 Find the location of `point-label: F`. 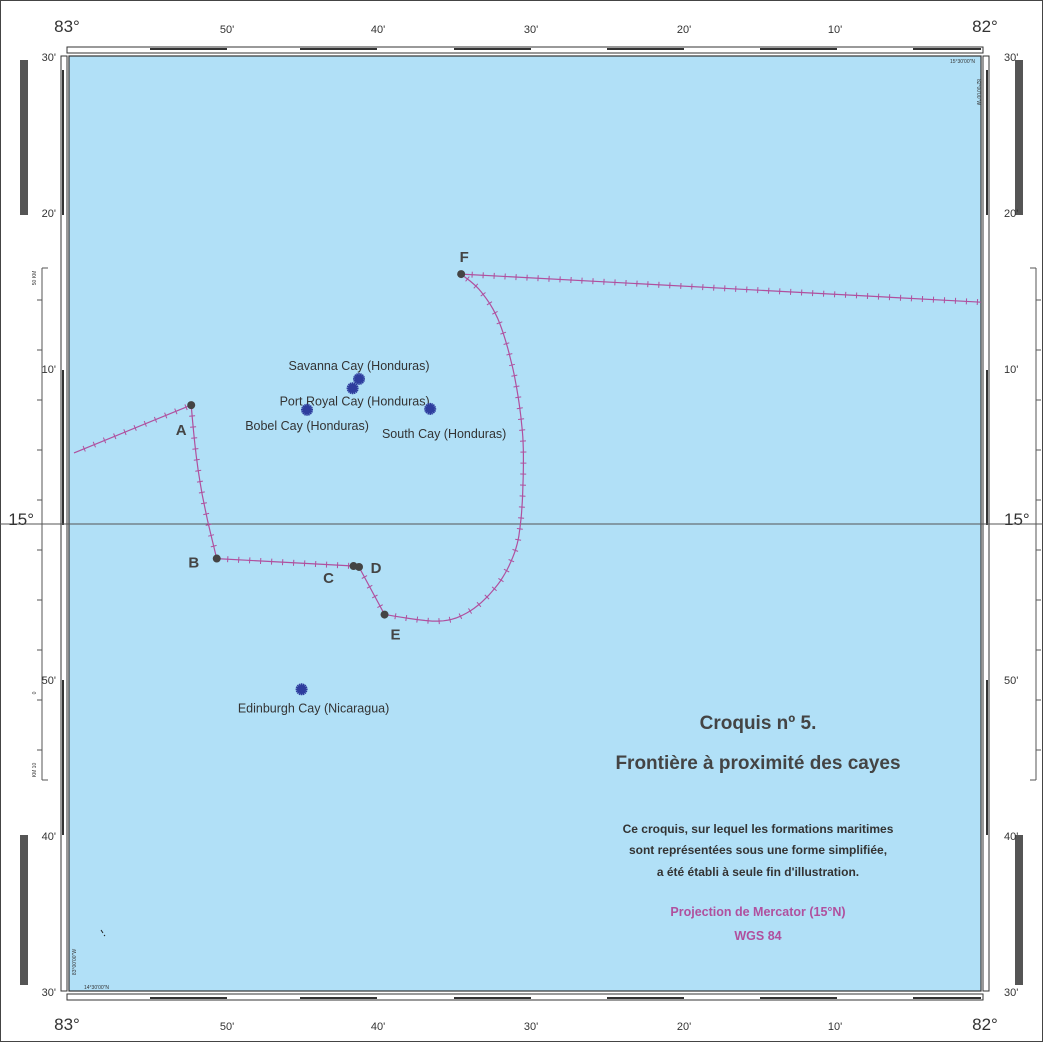

point-label: F is located at coordinates (464, 257).